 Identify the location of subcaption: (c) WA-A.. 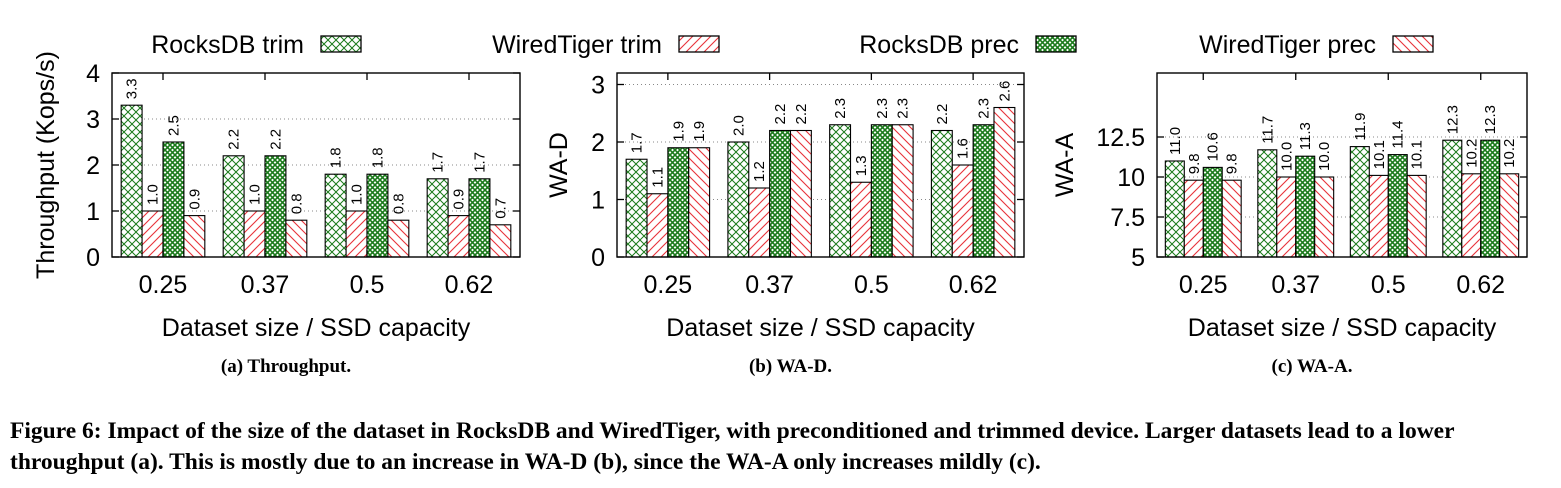
(1312, 366).